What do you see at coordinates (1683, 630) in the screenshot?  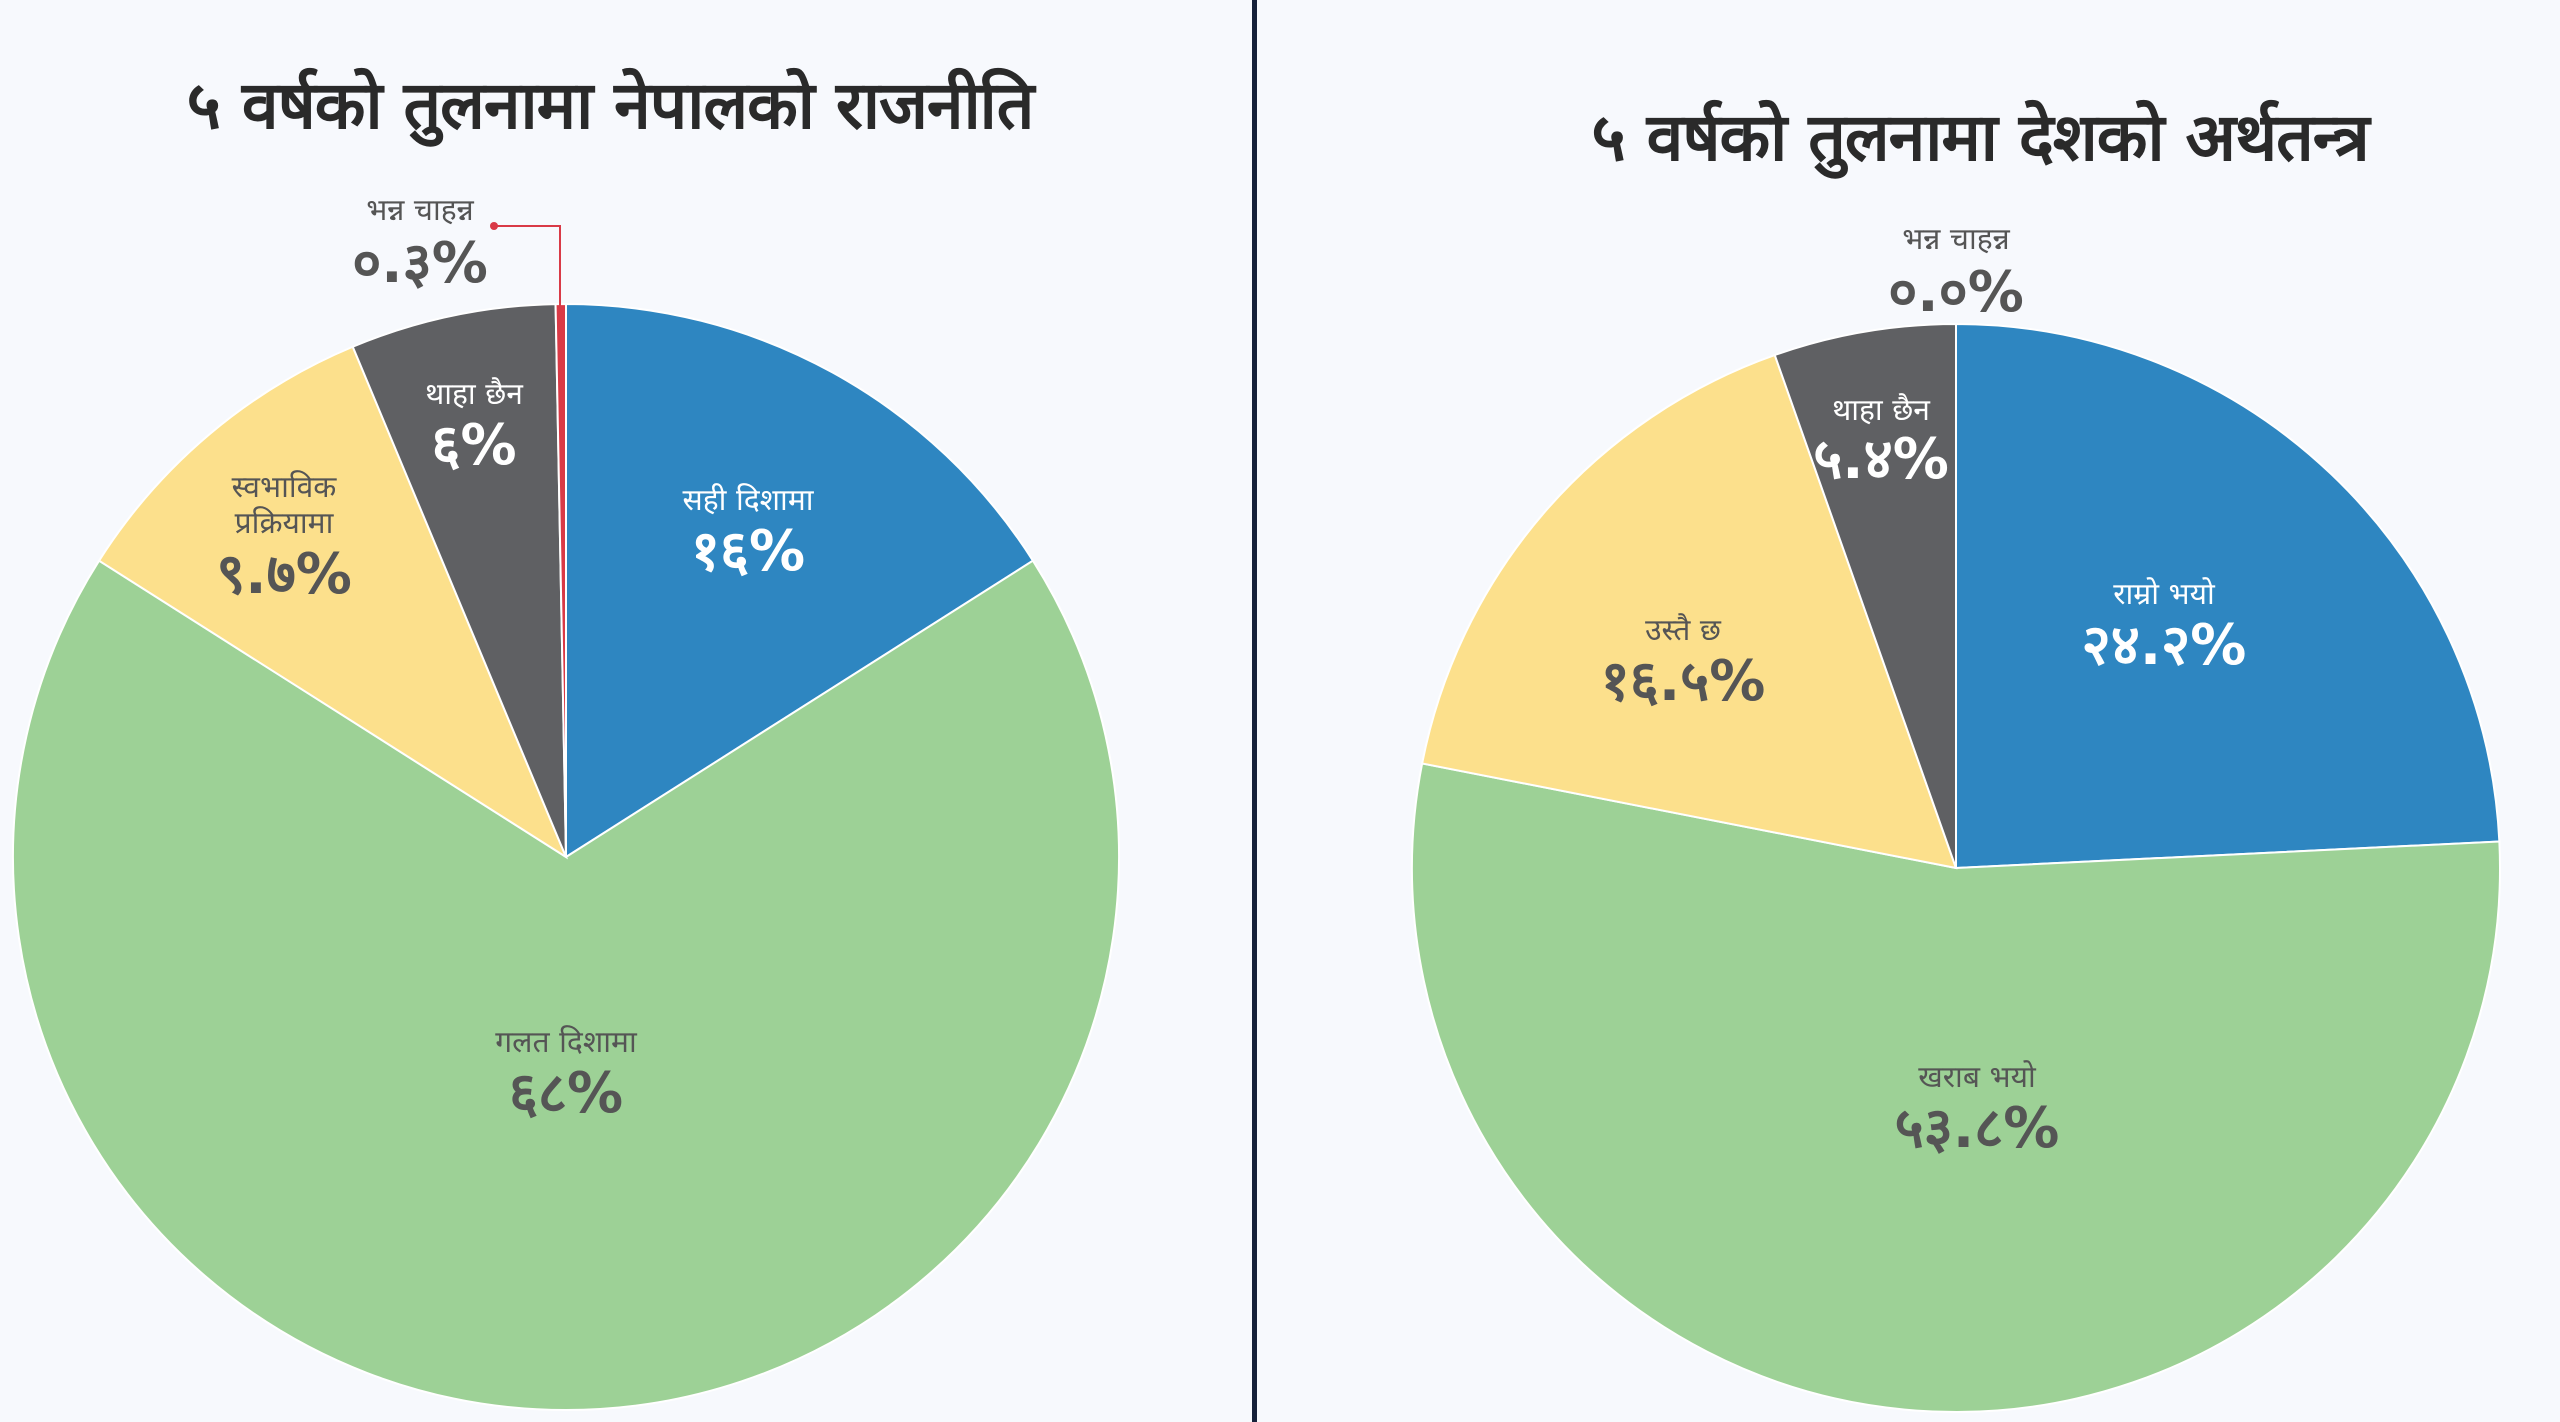 I see `slice-label-neutral: उस्तै छ` at bounding box center [1683, 630].